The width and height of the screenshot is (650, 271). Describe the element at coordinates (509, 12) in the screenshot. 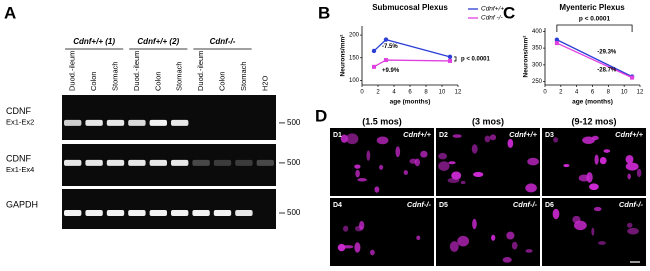

I see `panel-letter: C` at that location.